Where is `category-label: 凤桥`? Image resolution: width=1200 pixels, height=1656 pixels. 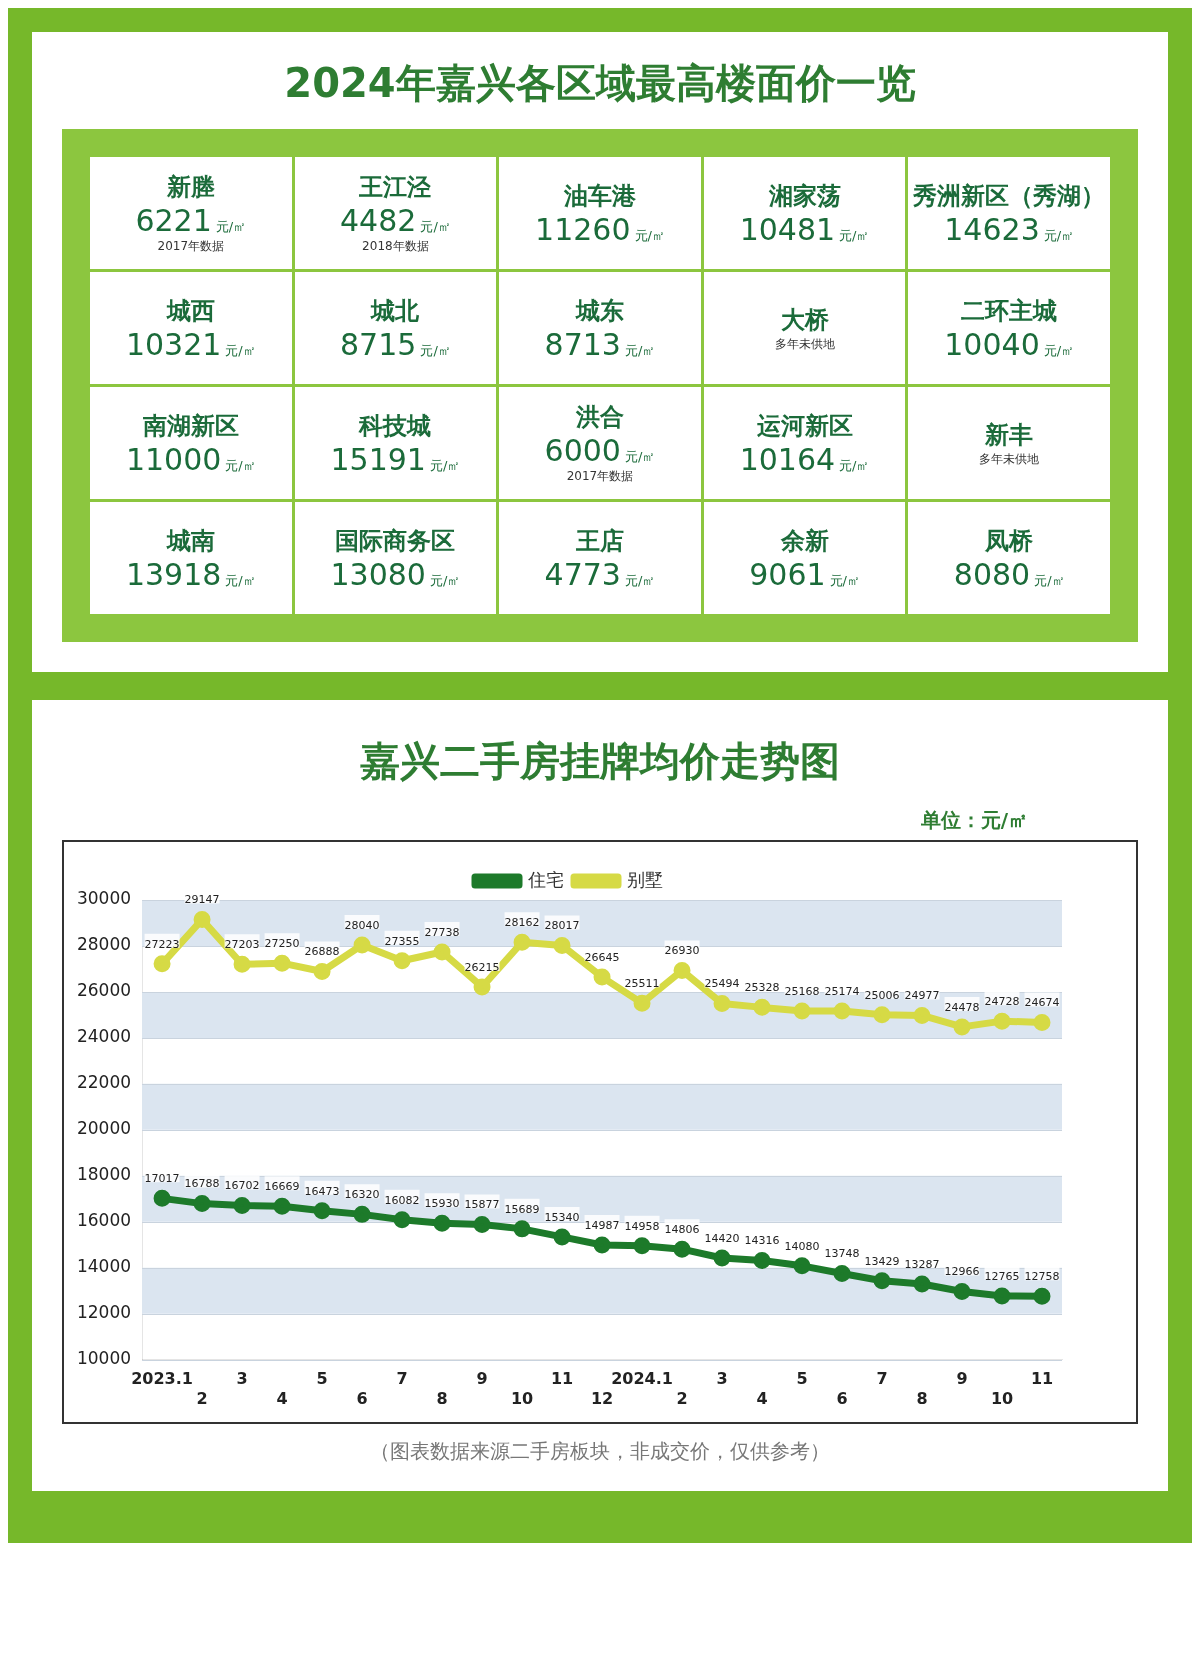 category-label: 凤桥 is located at coordinates (1009, 541).